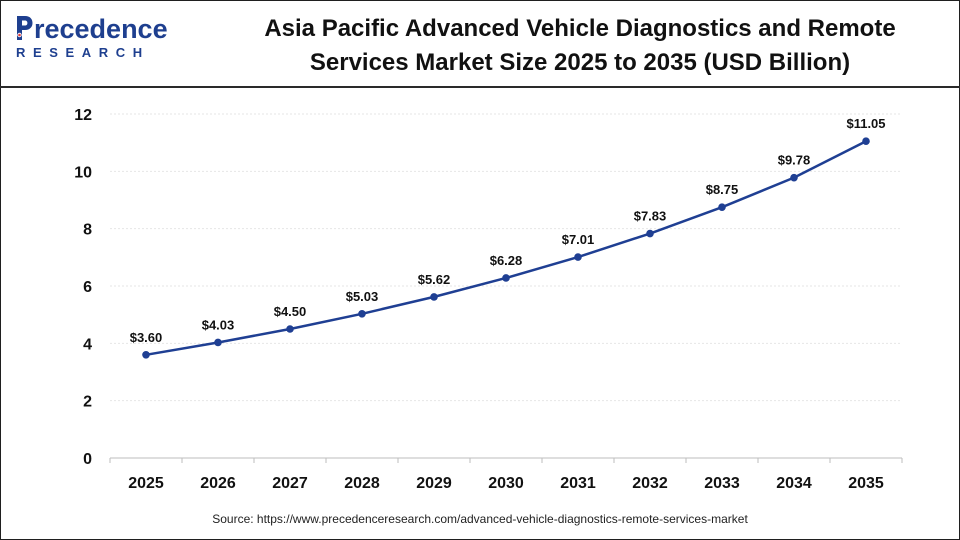  I want to click on data-label: $4.03, so click(218, 324).